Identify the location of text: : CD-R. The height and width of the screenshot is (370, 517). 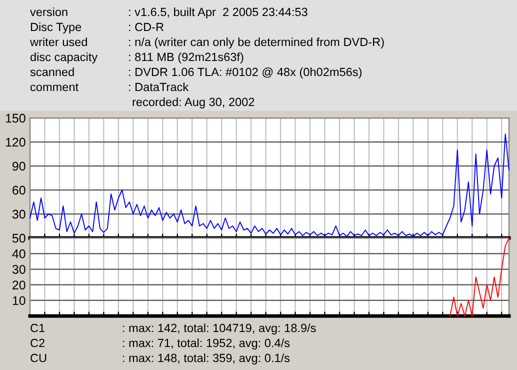
(146, 27).